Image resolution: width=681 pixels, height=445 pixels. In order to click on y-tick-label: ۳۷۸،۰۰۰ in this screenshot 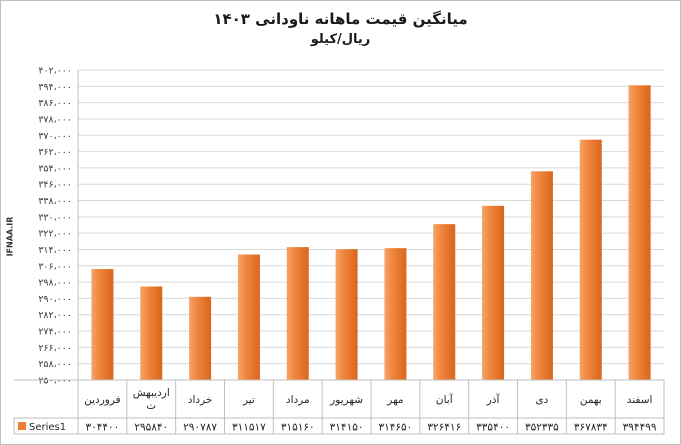, I will do `click(55, 119)`.